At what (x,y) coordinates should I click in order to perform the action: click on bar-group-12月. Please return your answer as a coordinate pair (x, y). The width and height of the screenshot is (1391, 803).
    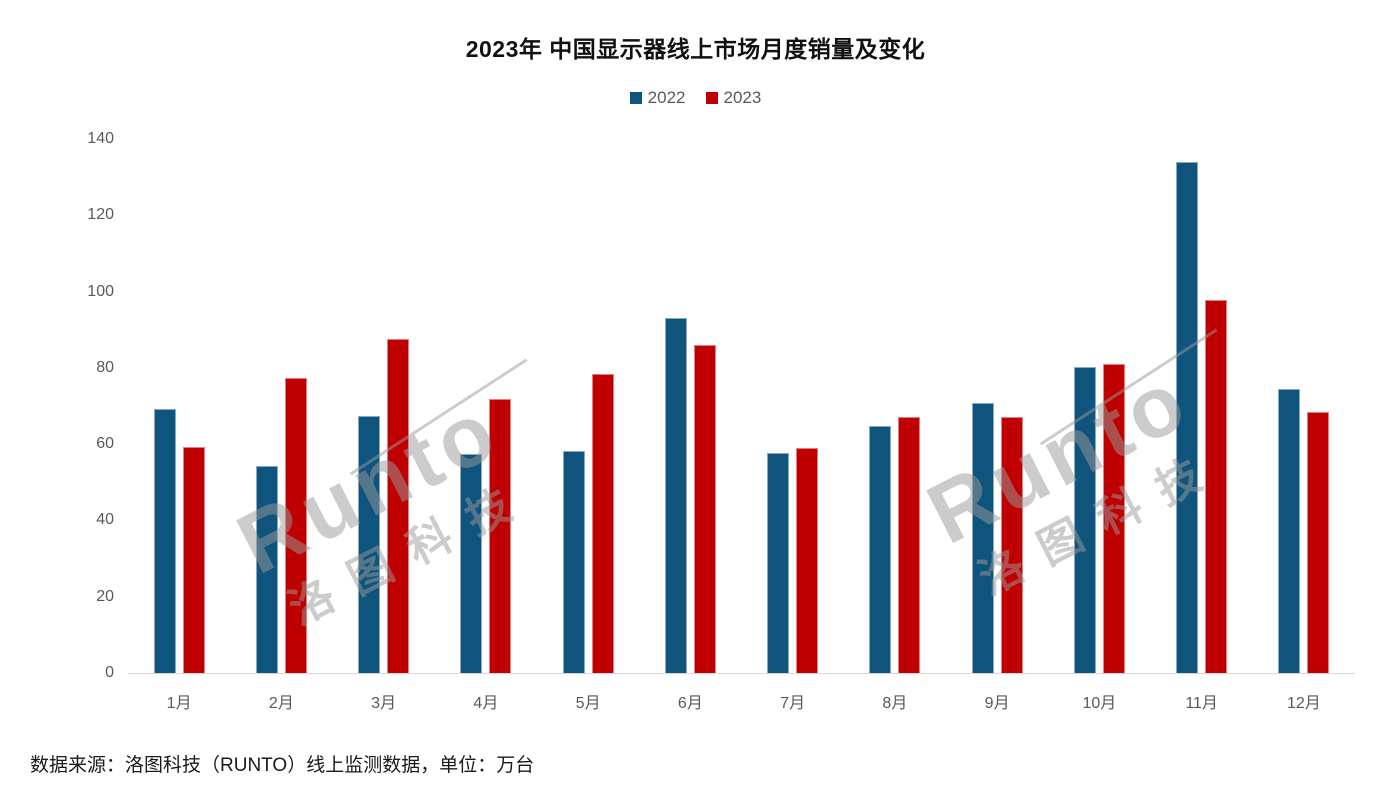
    Looking at the image, I should click on (1304, 406).